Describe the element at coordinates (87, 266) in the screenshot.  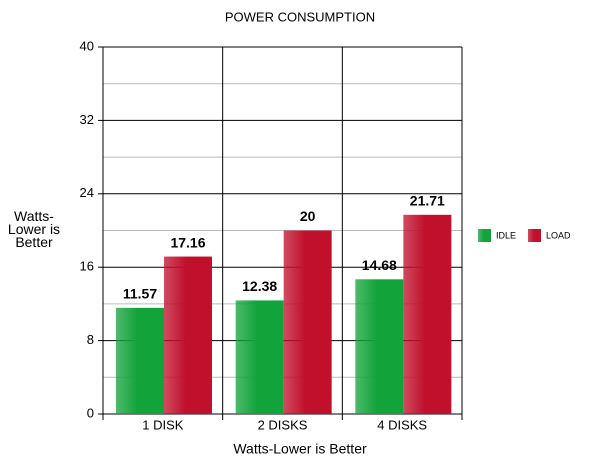
I see `y-tick-label: 16` at that location.